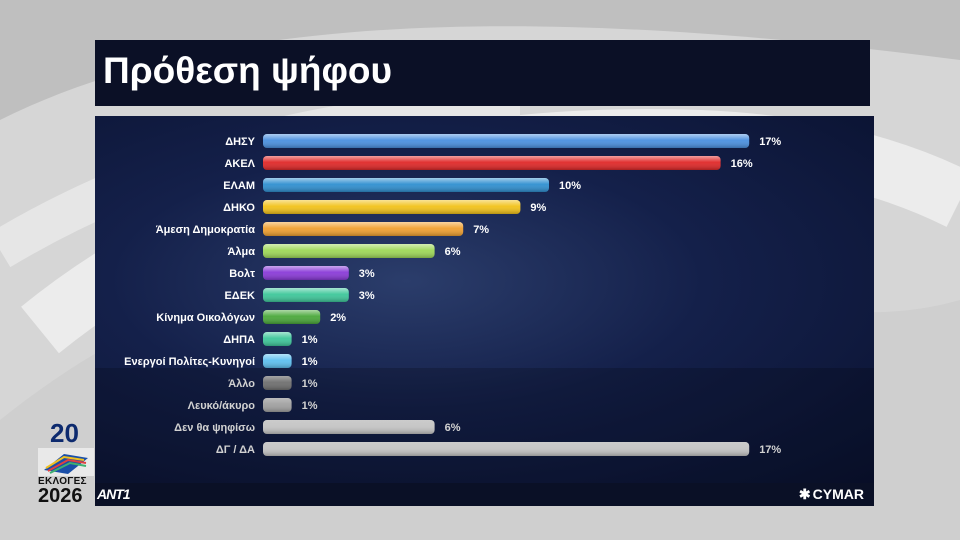  I want to click on value-label: 2%, so click(338, 318).